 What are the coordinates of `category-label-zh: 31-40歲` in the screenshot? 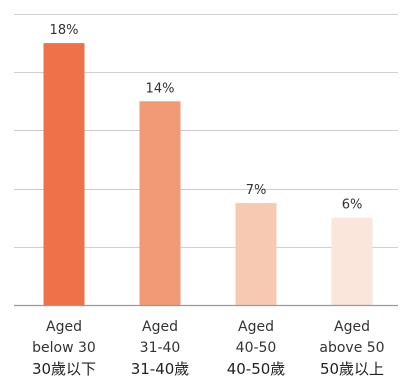 It's located at (160, 369).